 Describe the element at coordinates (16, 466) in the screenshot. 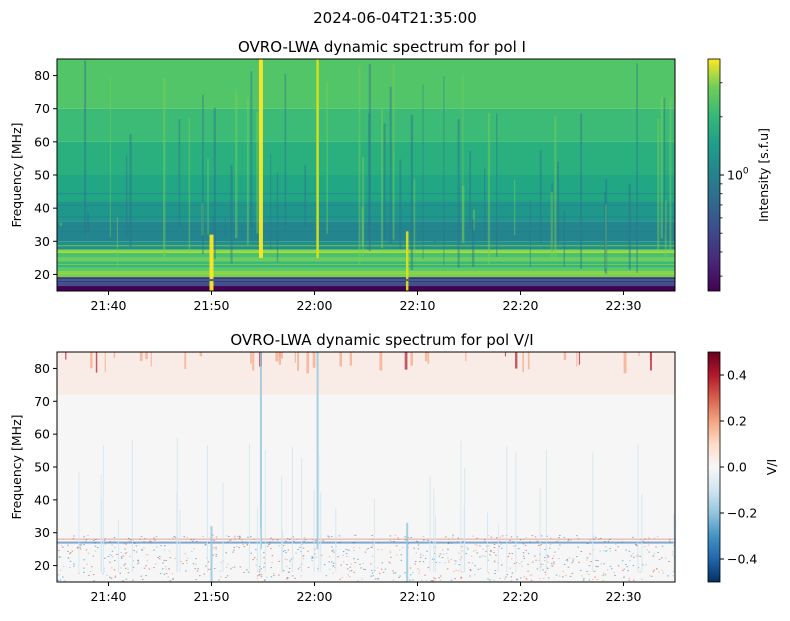

I see `pol-vi-y-axis-label: Frequency [MHz]` at that location.